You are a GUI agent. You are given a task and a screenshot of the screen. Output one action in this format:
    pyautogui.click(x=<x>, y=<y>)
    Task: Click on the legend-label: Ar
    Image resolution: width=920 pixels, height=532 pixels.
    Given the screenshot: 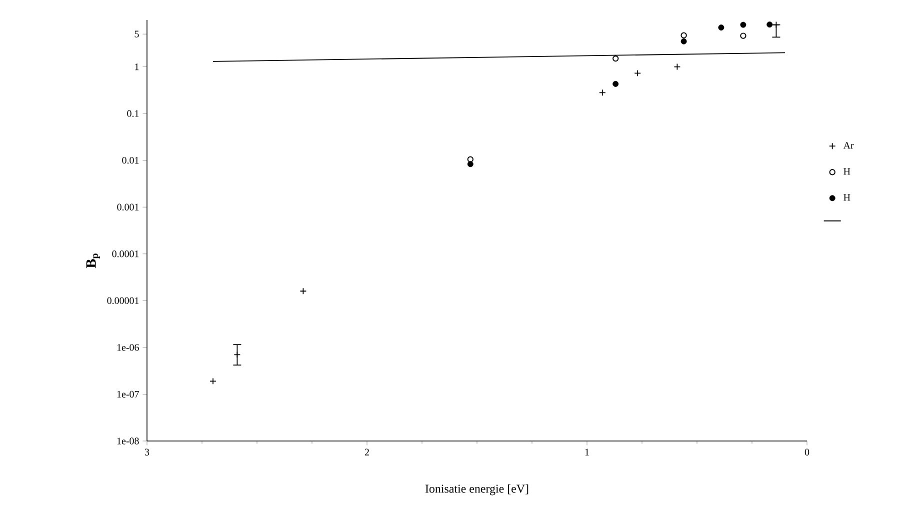 What is the action you would take?
    pyautogui.click(x=848, y=145)
    